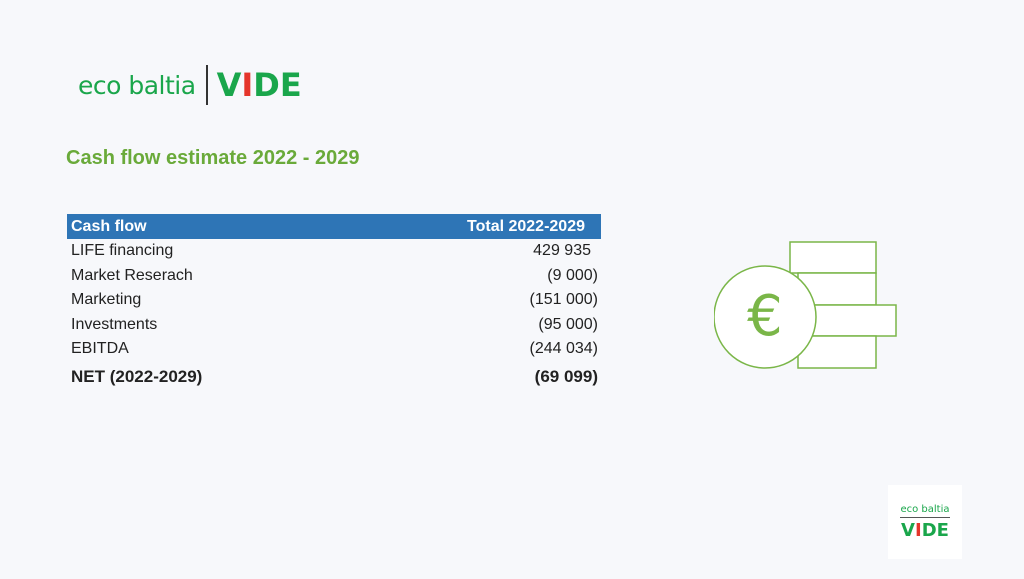 This screenshot has height=579, width=1024. Describe the element at coordinates (266, 85) in the screenshot. I see `logo-vide-d: D` at that location.